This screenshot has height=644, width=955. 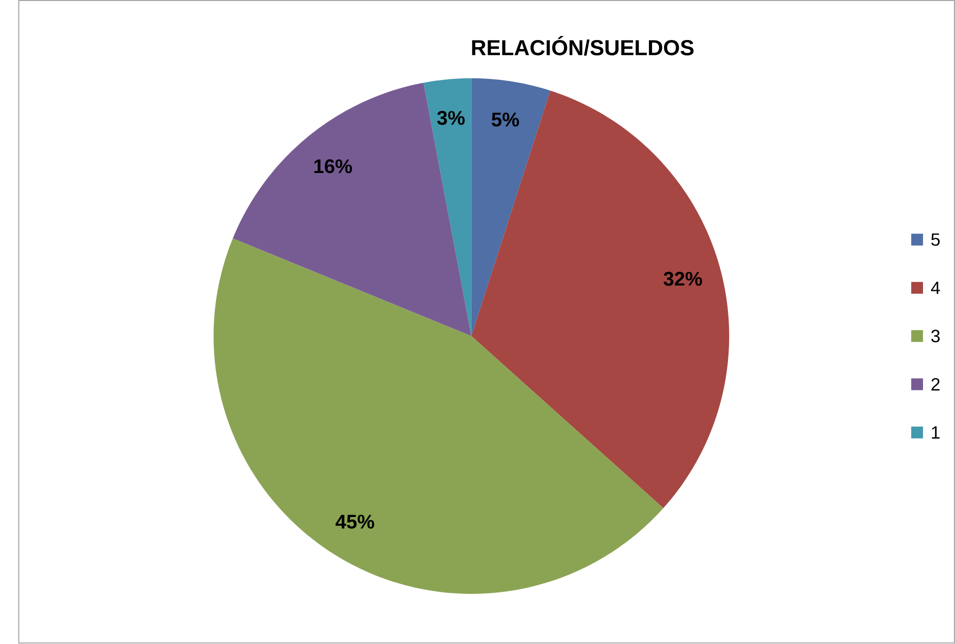 What do you see at coordinates (583, 46) in the screenshot?
I see `chart-title: RELACIÓN/SUELDOS` at bounding box center [583, 46].